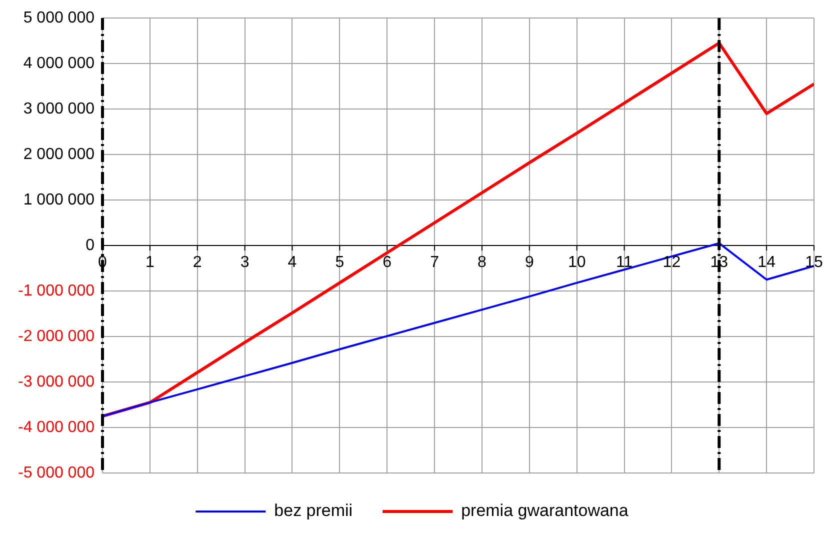 The width and height of the screenshot is (826, 534). I want to click on x-tick-label: 6, so click(387, 262).